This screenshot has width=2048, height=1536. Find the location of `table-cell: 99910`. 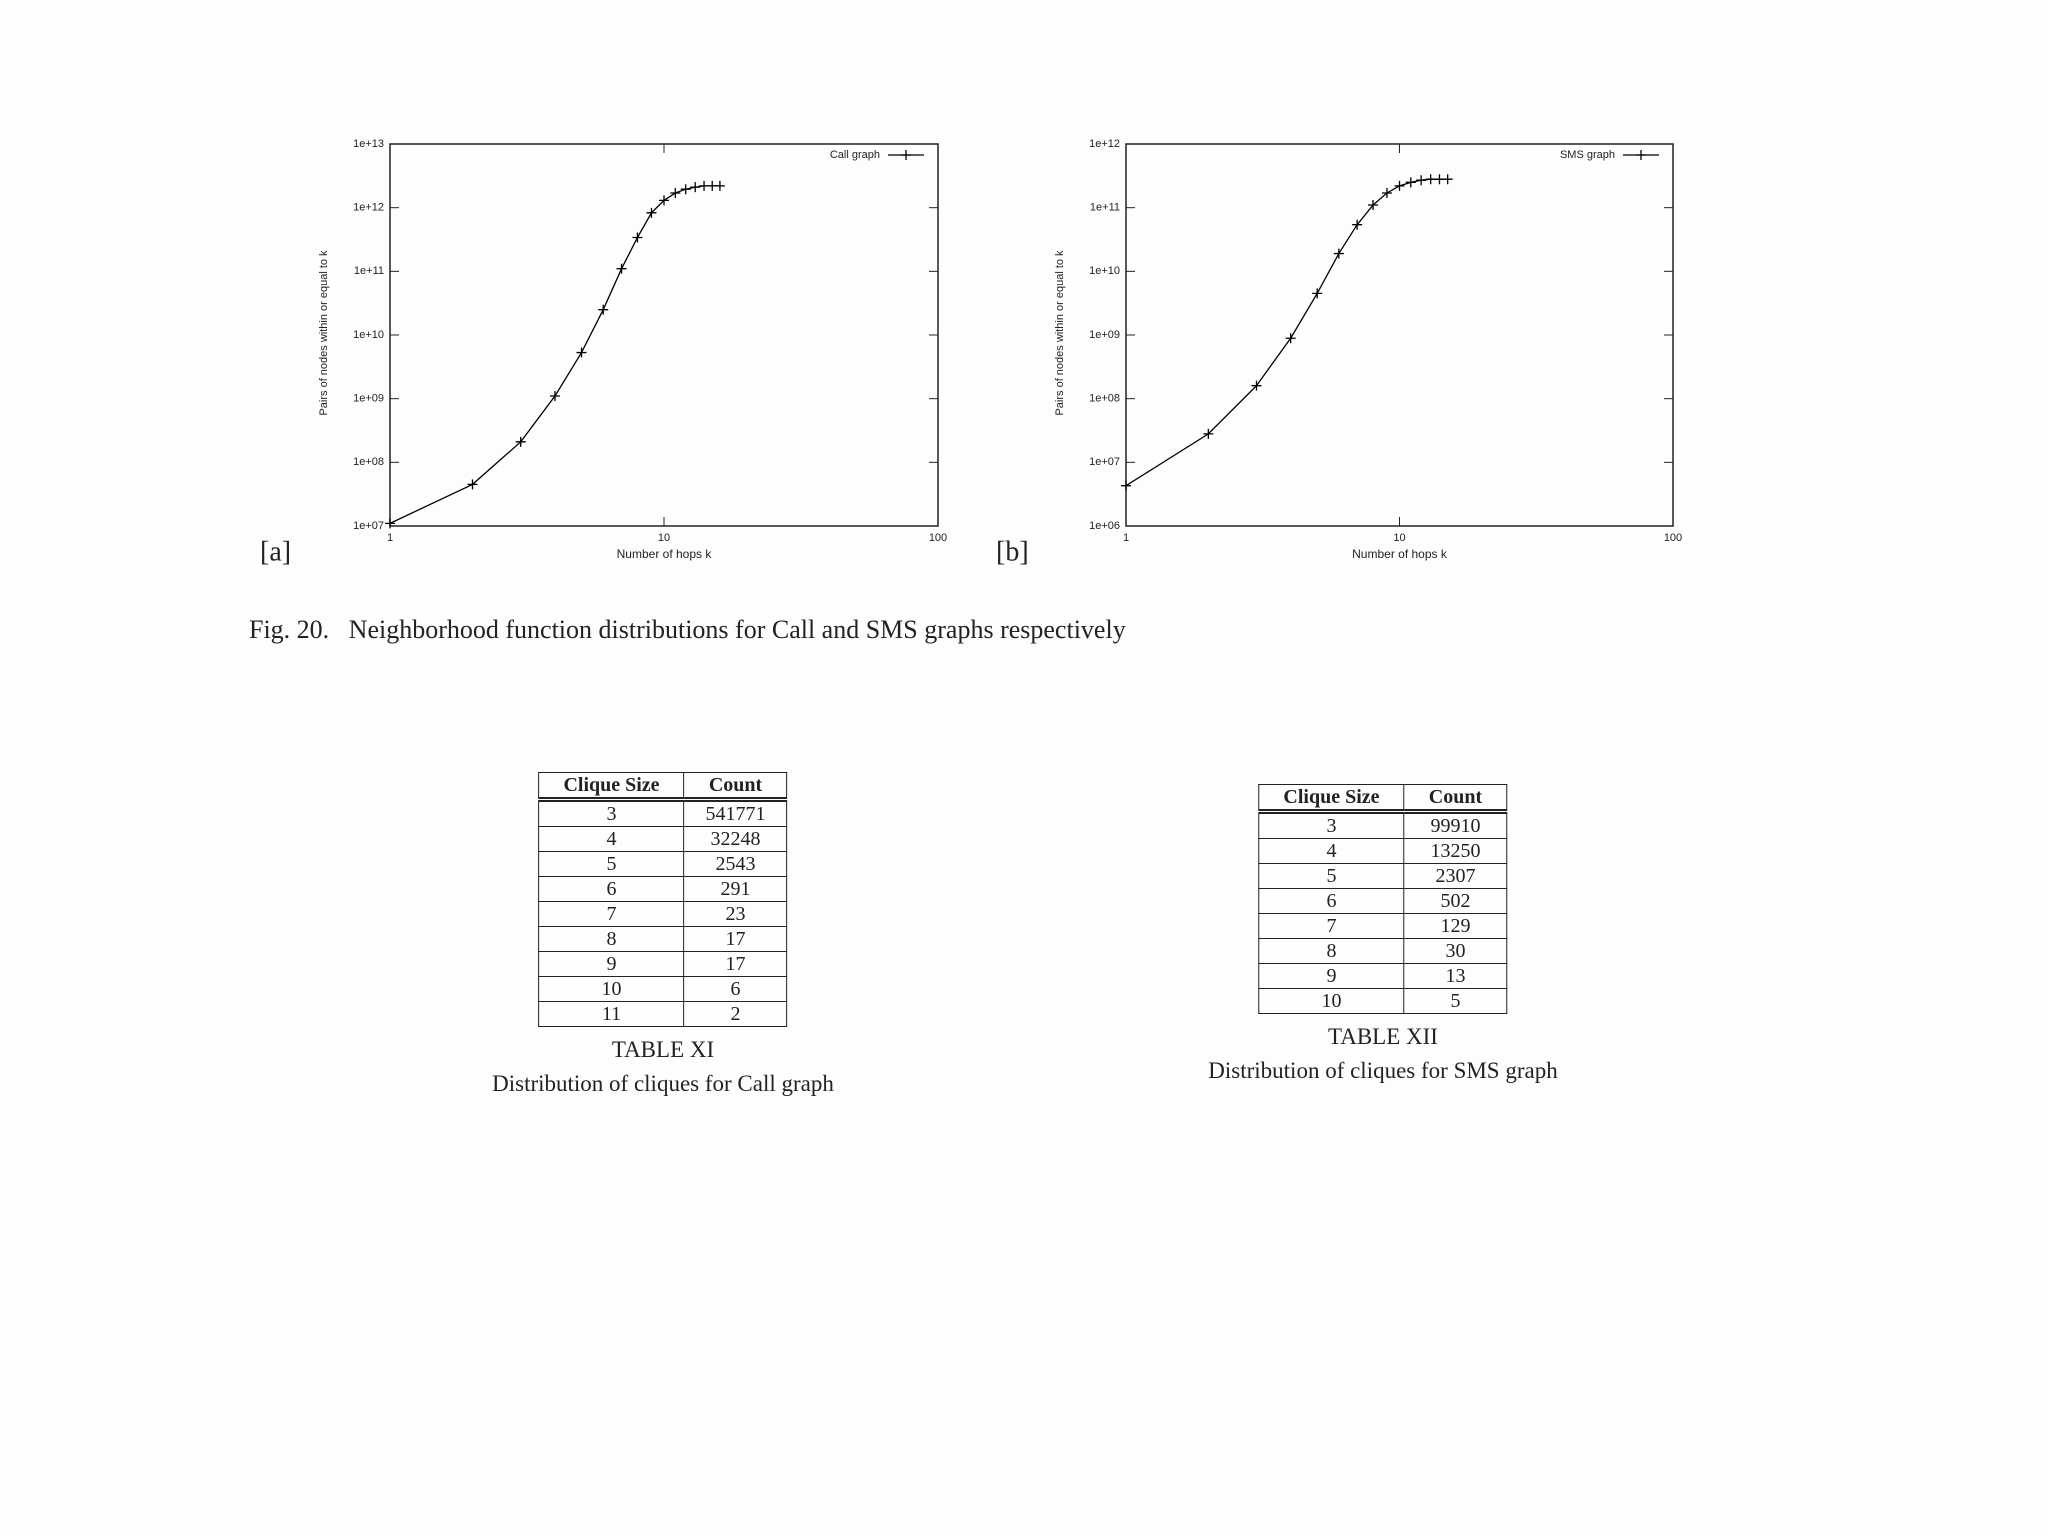

table-cell: 99910 is located at coordinates (1455, 825).